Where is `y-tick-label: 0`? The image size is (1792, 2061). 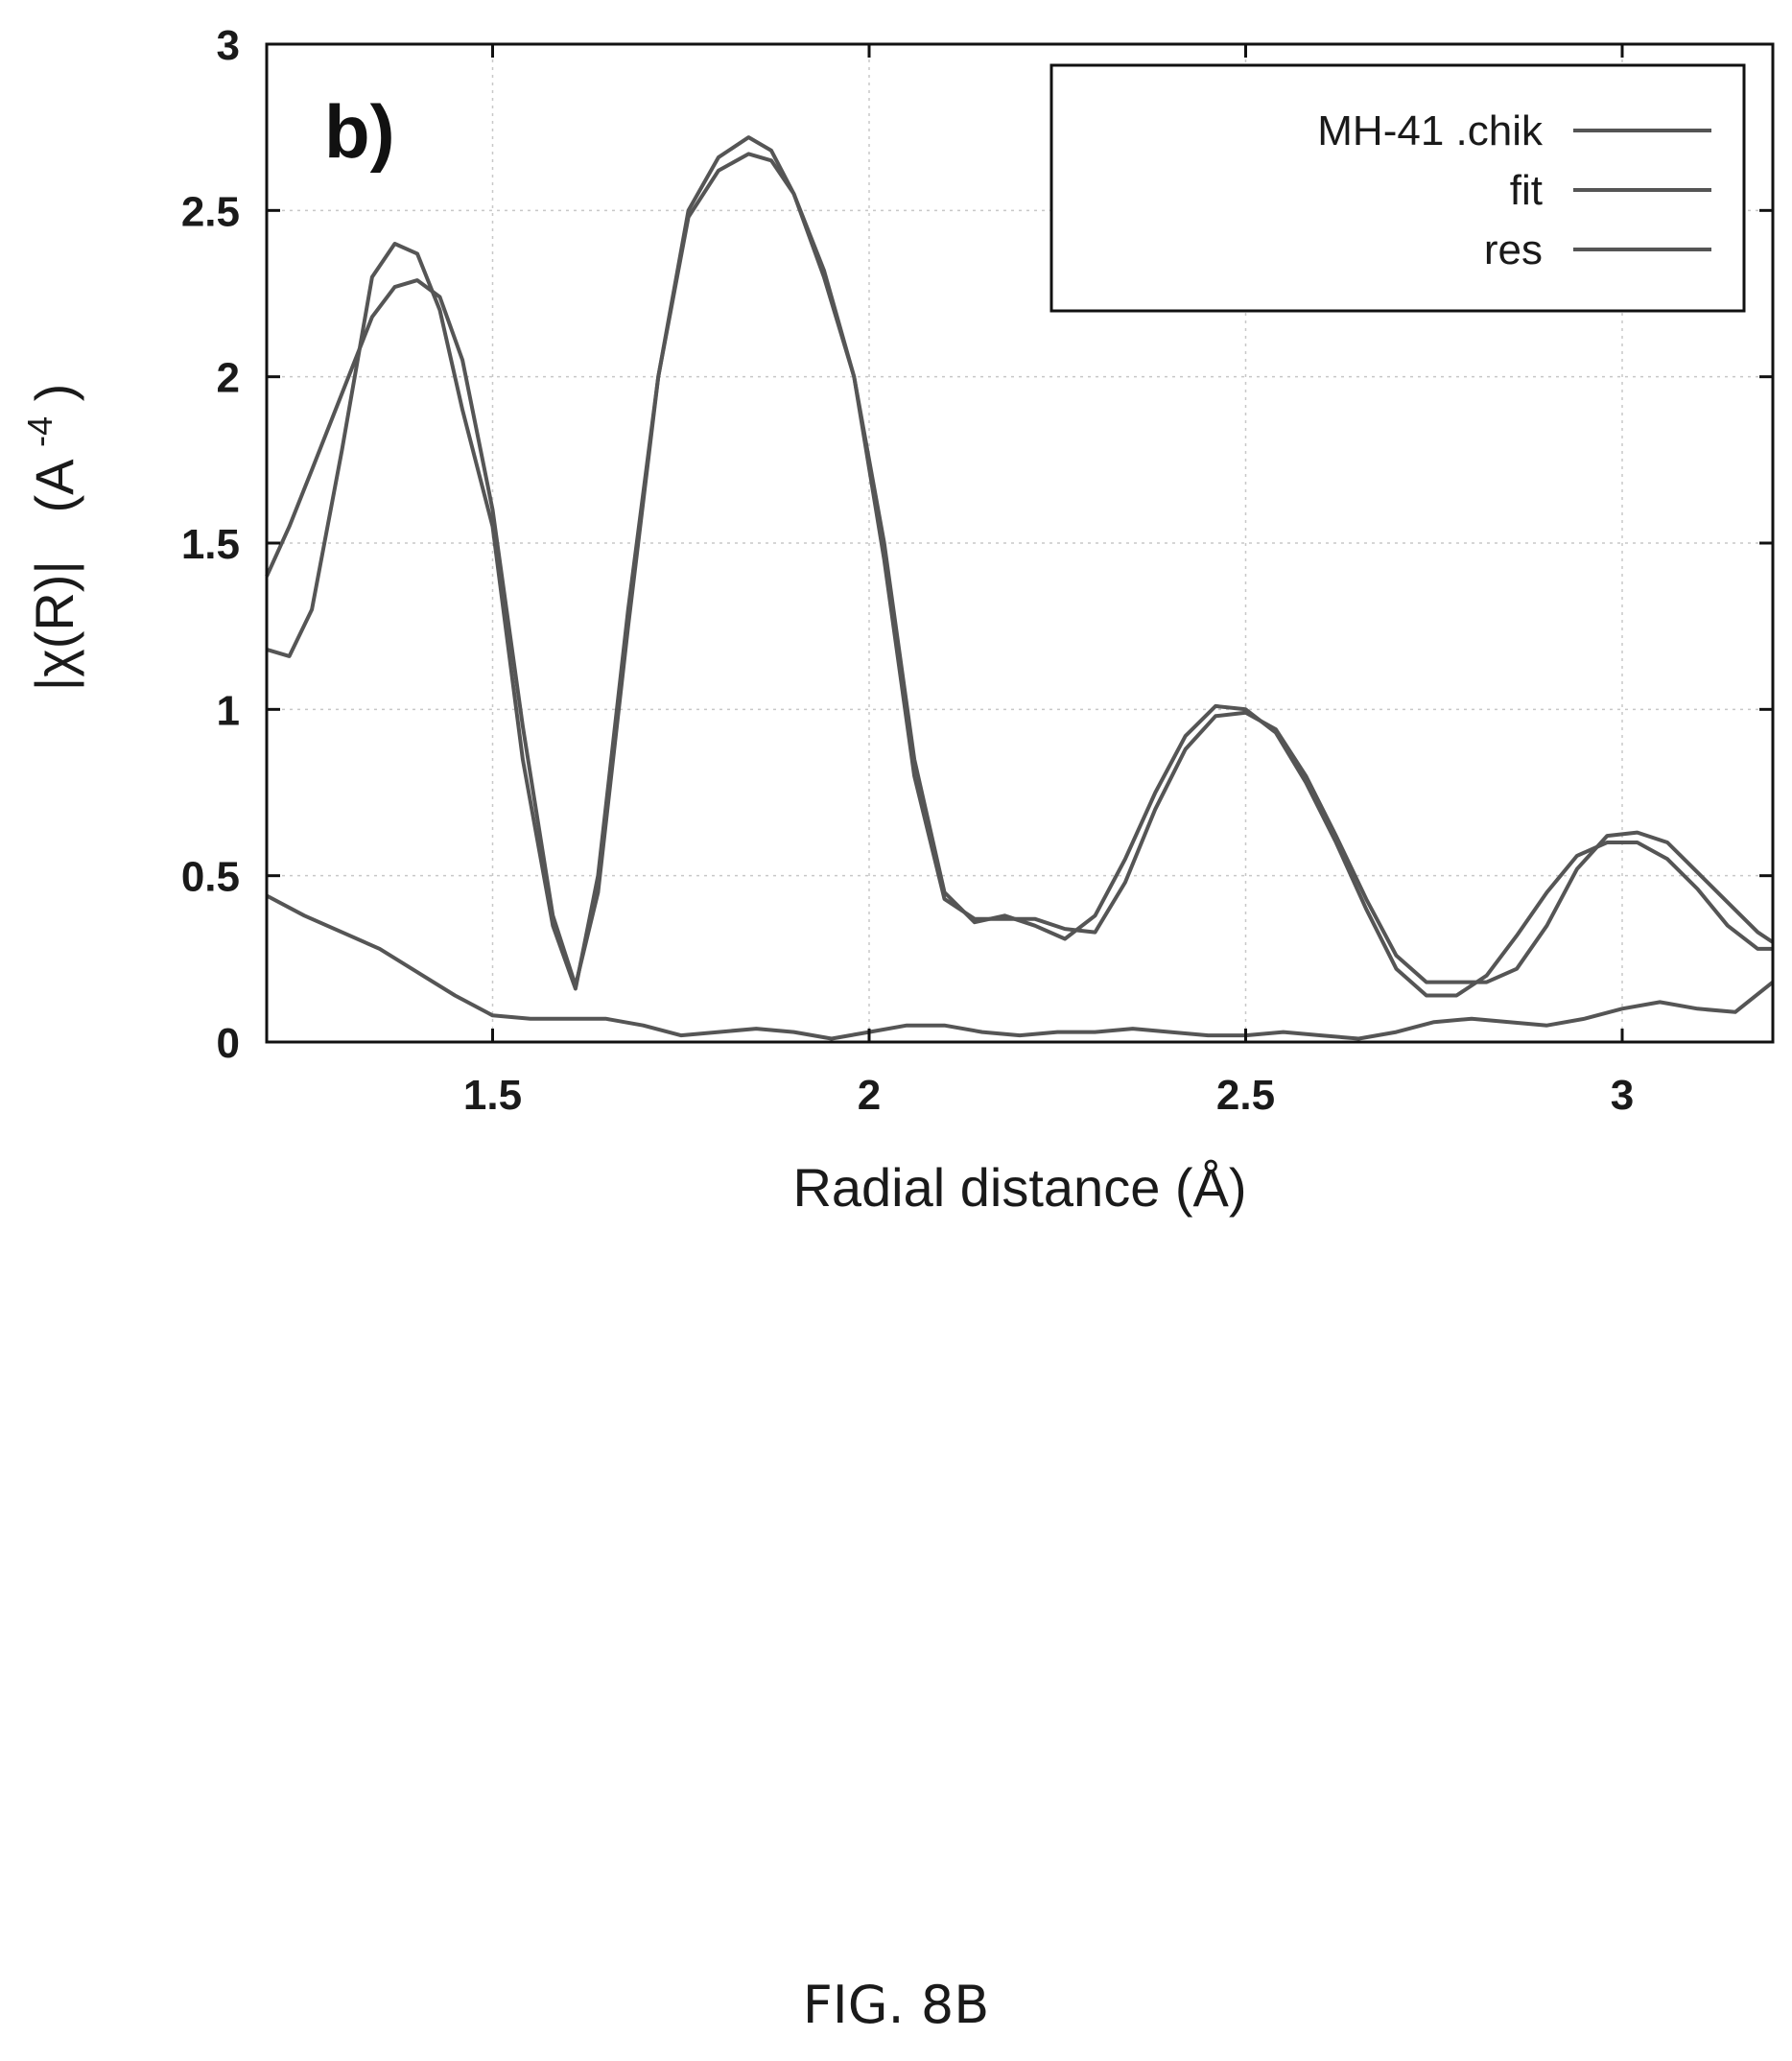 y-tick-label: 0 is located at coordinates (228, 1043).